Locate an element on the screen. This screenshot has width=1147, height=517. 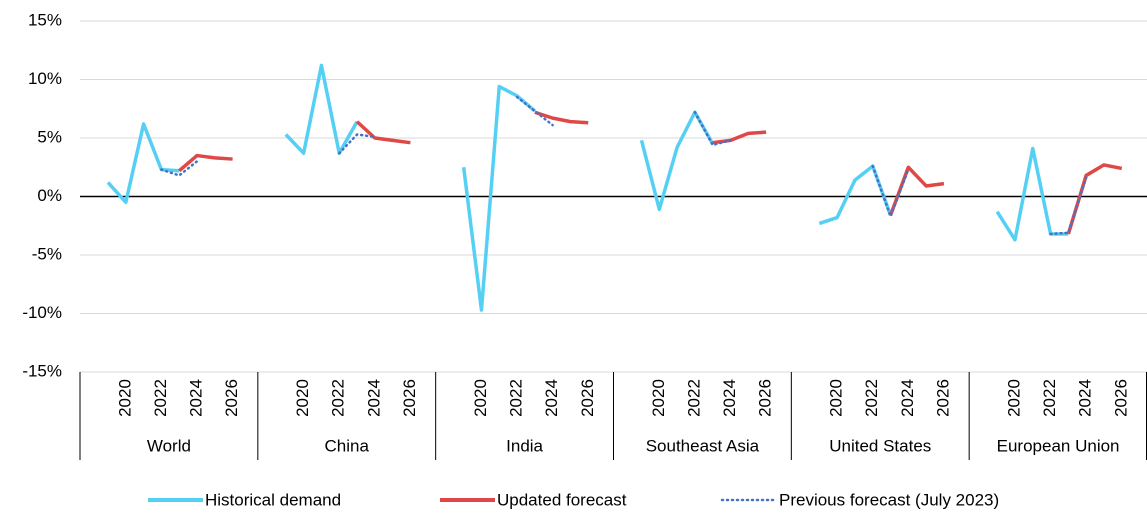
y-tick-label: -10% is located at coordinates (42, 312).